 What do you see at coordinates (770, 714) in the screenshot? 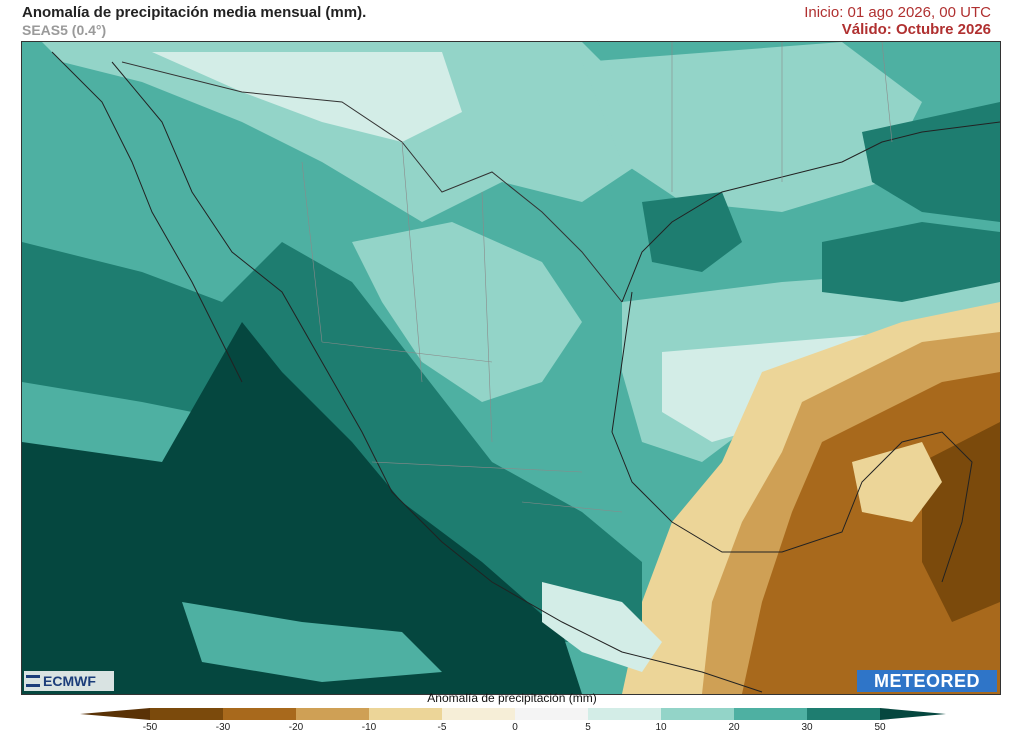
I see `colorbar-seg-p20` at bounding box center [770, 714].